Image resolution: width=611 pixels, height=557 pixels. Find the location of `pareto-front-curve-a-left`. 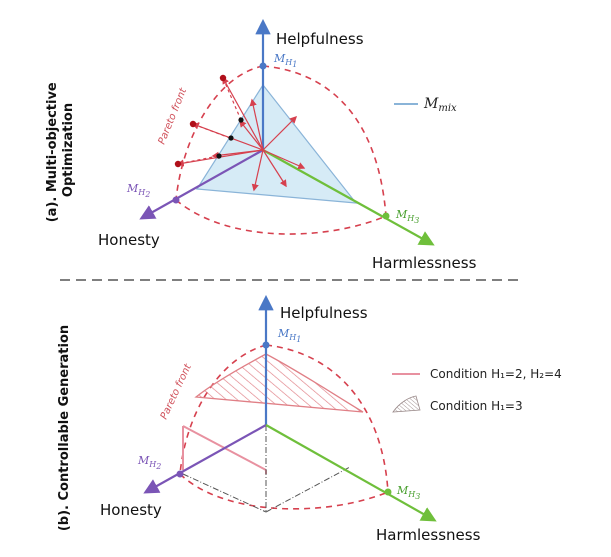

pareto-front-curve-a-left is located at coordinates (219, 133).